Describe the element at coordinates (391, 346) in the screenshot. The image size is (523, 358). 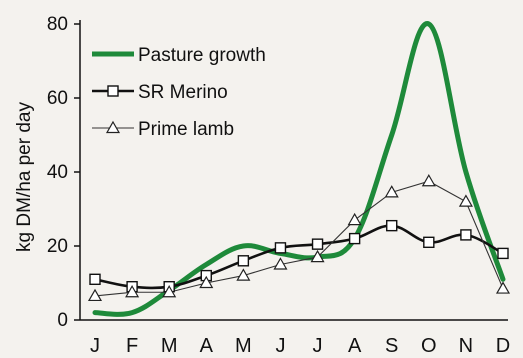
I see `x-tick-label: S` at that location.